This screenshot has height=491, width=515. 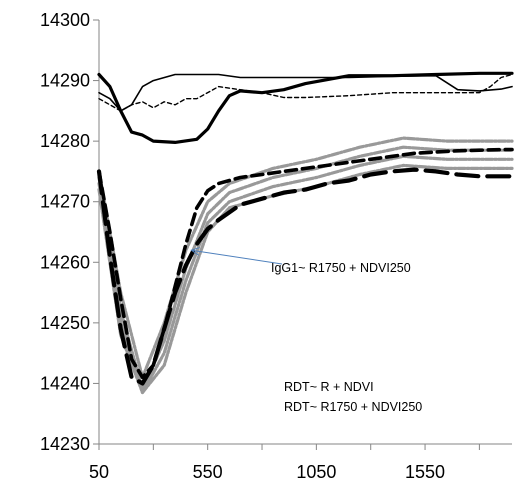 I want to click on y-tick-label: 14300, so click(x=65, y=20).